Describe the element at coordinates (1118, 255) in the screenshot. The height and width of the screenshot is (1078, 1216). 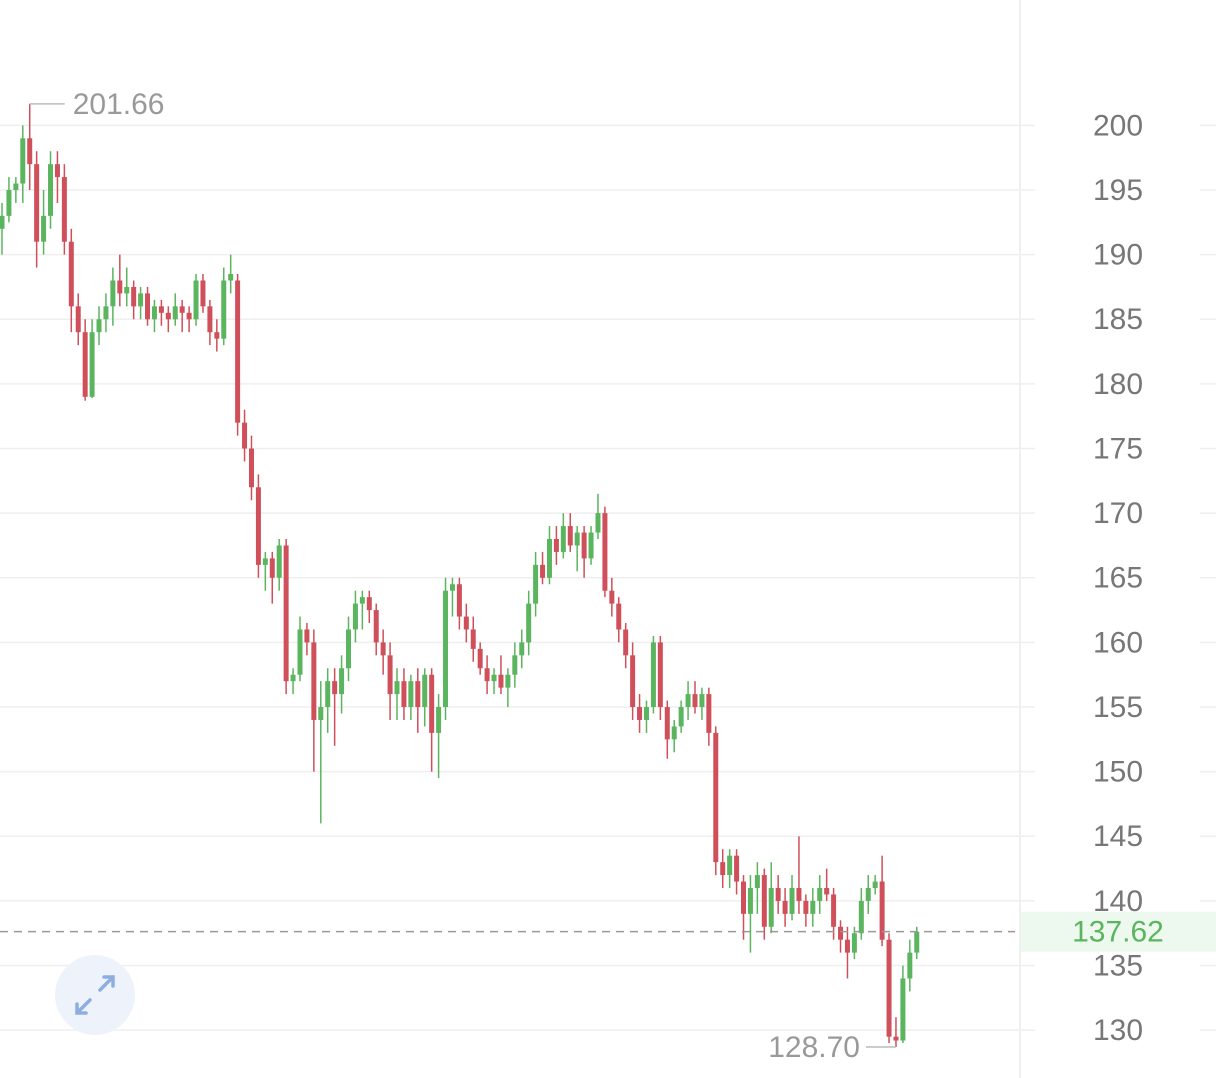
I see `y-tick-label: 190` at that location.